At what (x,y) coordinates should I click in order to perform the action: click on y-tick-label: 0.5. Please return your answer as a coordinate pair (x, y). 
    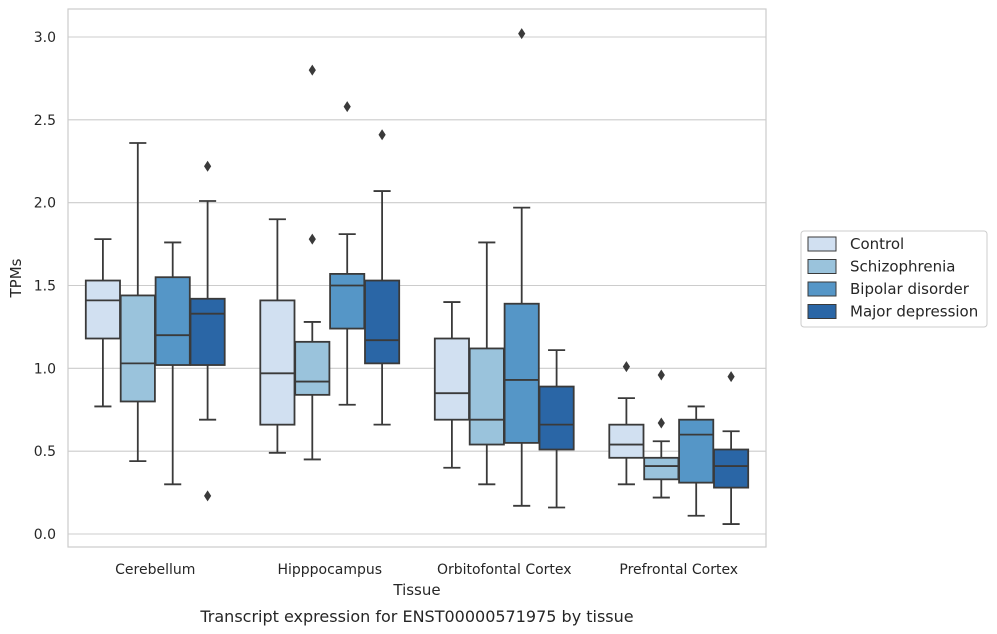
    Looking at the image, I should click on (45, 452).